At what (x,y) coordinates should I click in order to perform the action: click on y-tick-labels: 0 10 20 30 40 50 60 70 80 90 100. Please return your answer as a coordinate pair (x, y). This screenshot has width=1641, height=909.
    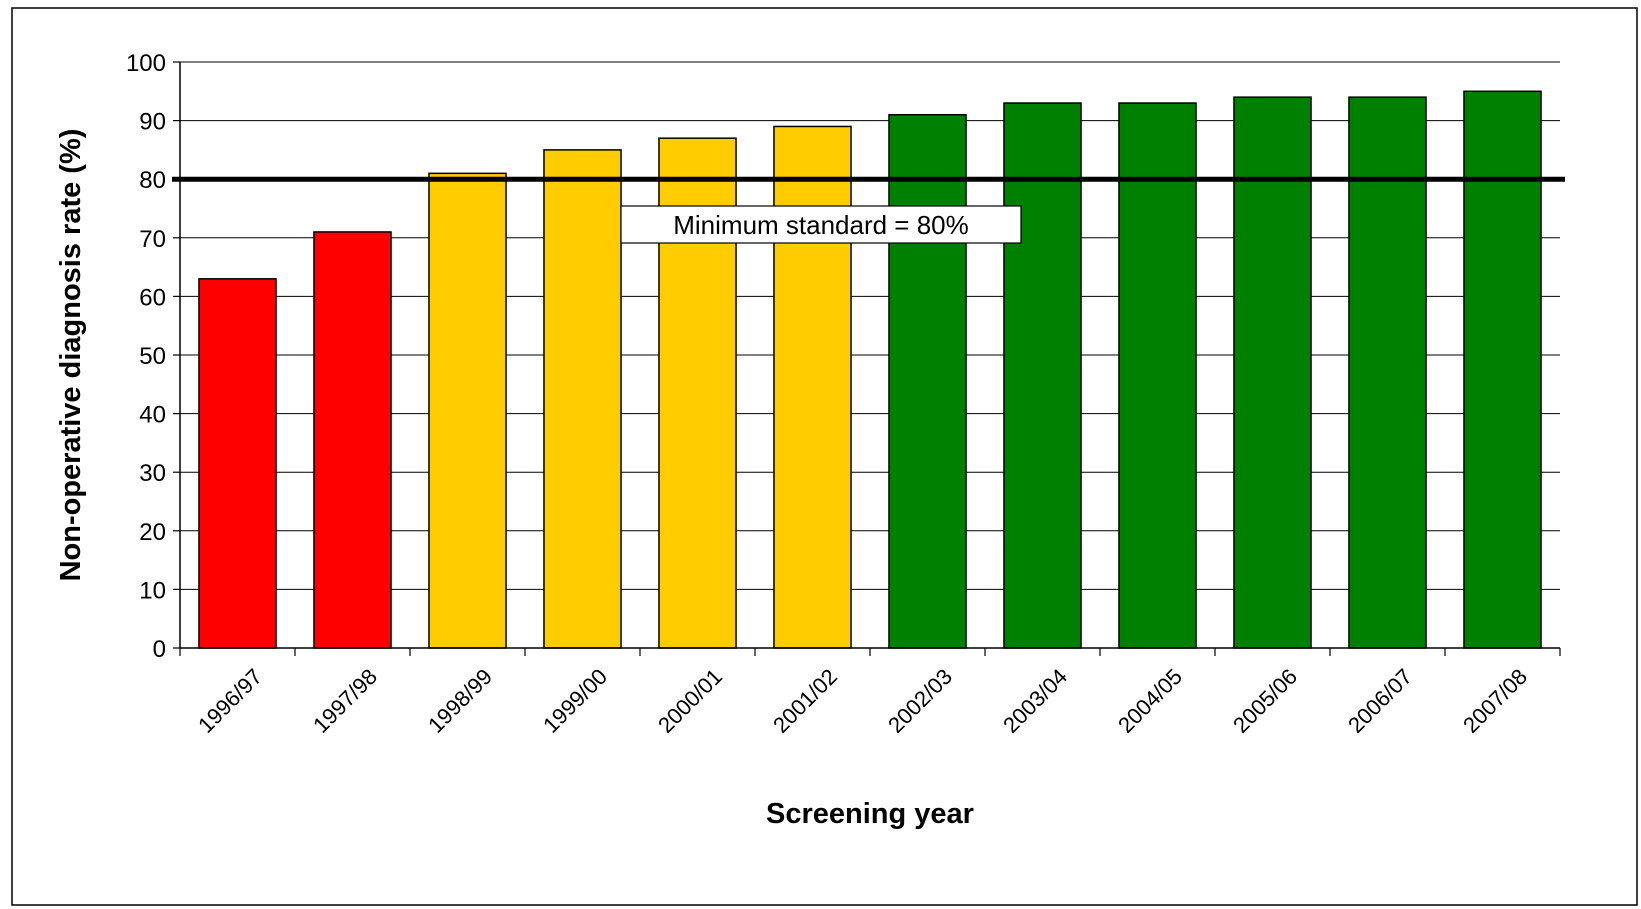
    Looking at the image, I should click on (146, 356).